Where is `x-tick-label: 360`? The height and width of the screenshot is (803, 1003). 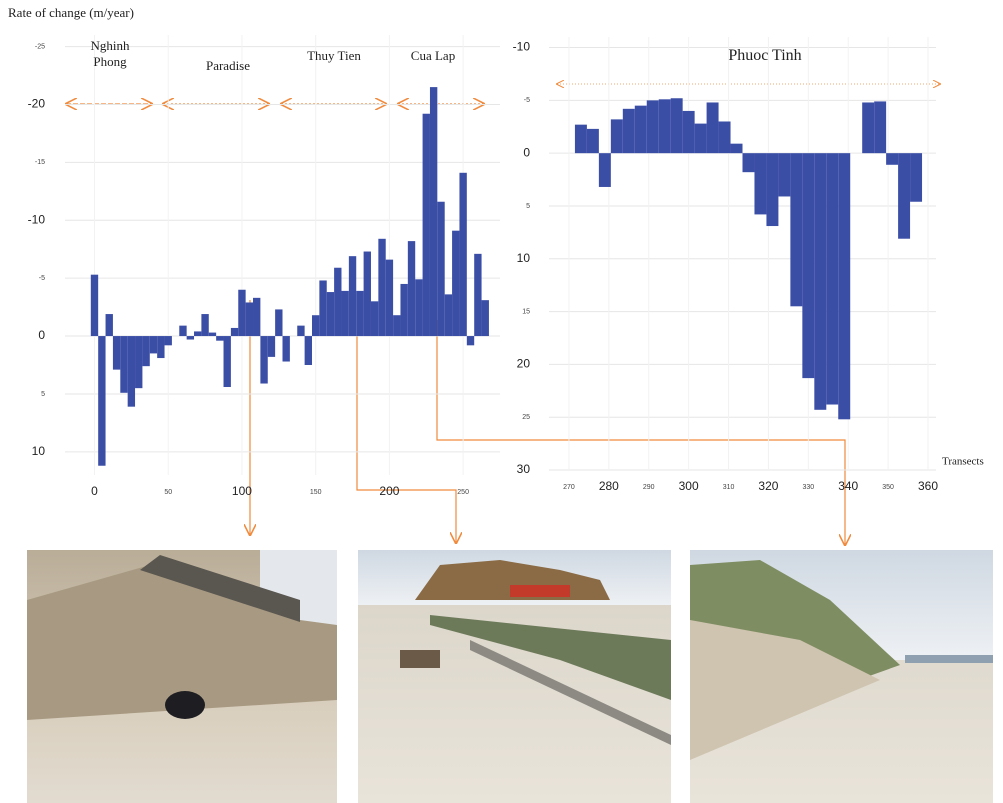
x-tick-label: 360 is located at coordinates (928, 486).